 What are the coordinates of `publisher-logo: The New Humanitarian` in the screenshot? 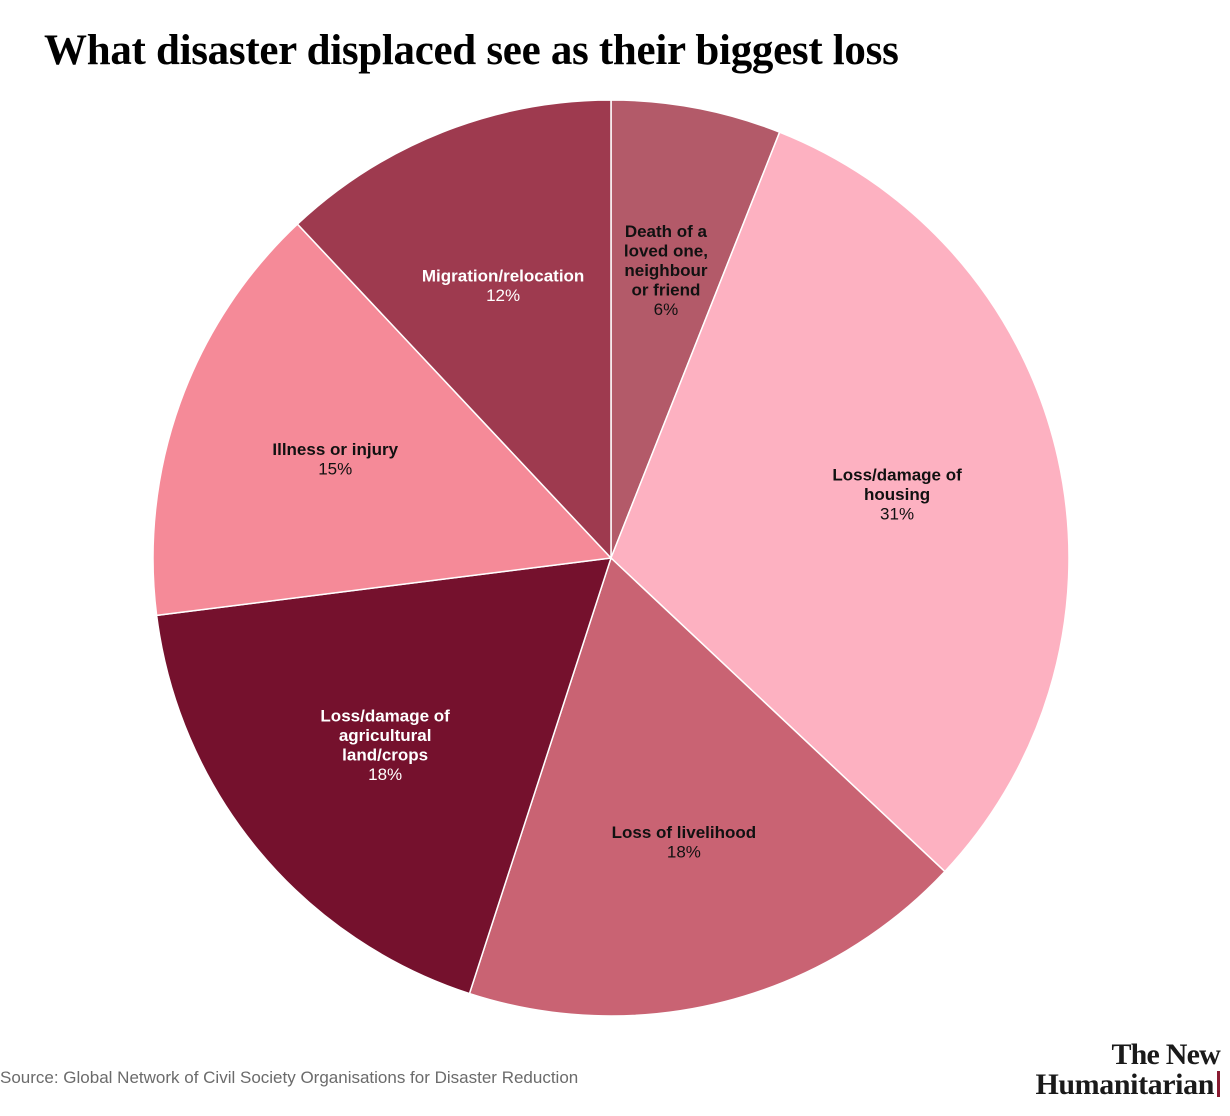 It's located at (1127, 1070).